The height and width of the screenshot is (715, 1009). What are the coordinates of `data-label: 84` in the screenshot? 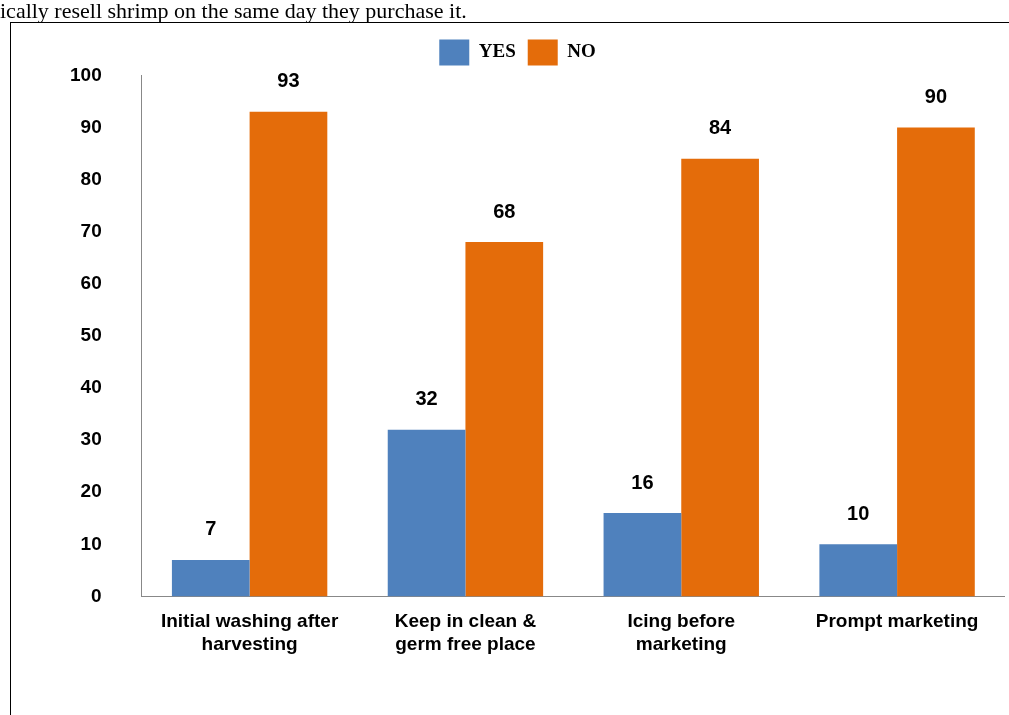 It's located at (720, 127).